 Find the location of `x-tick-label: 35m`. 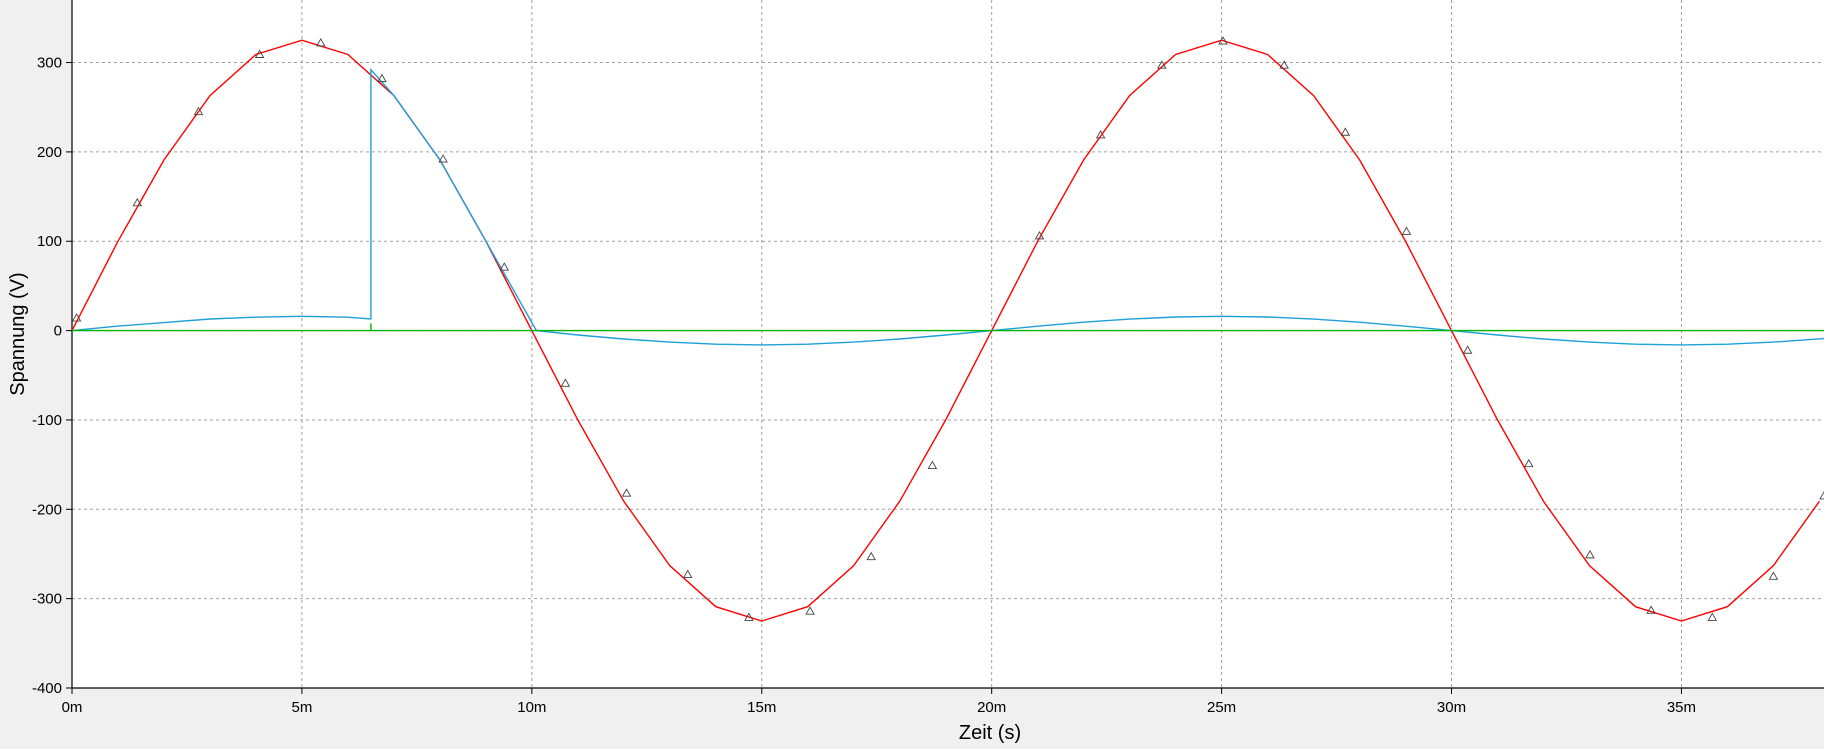

x-tick-label: 35m is located at coordinates (1681, 707).